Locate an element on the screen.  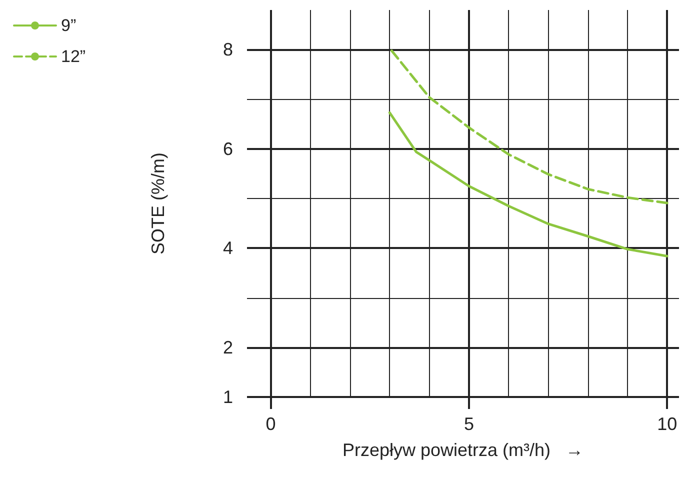
legend-label: 9” is located at coordinates (68, 25).